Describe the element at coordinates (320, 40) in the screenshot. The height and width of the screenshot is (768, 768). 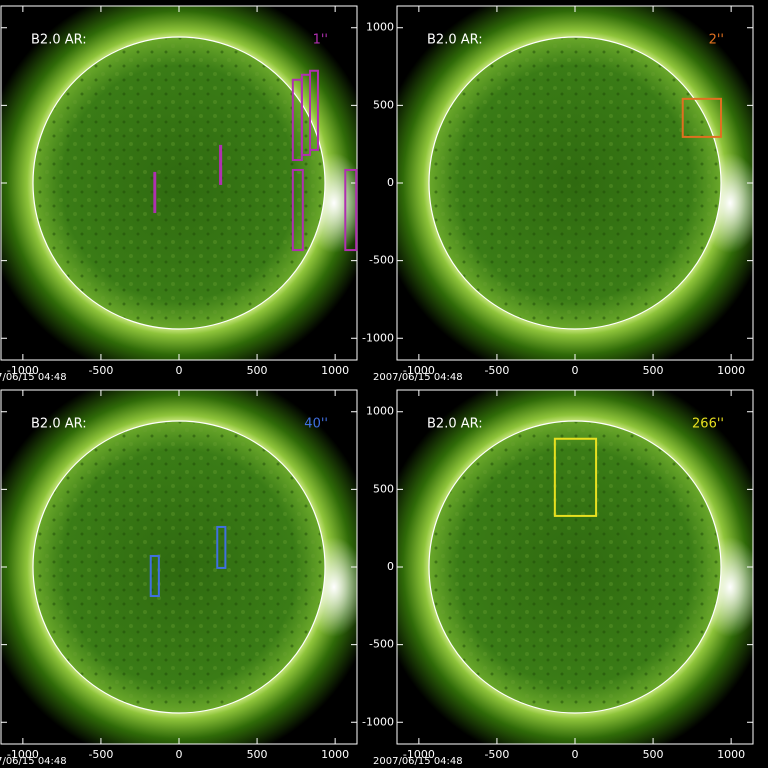
I see `panel-label: 1''` at that location.